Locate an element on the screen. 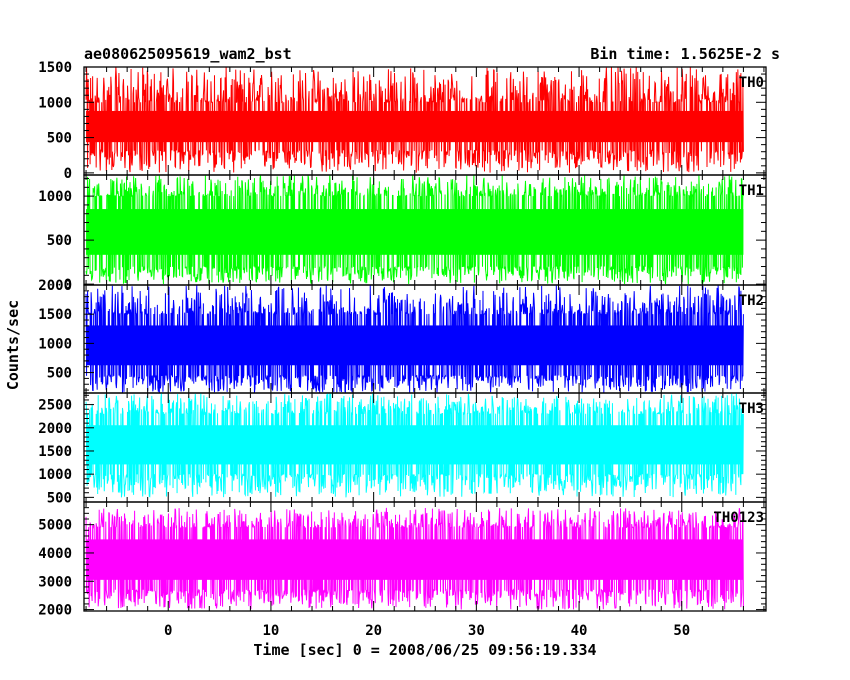 The image size is (850, 680). panel-th3-trace-group is located at coordinates (414, 445).